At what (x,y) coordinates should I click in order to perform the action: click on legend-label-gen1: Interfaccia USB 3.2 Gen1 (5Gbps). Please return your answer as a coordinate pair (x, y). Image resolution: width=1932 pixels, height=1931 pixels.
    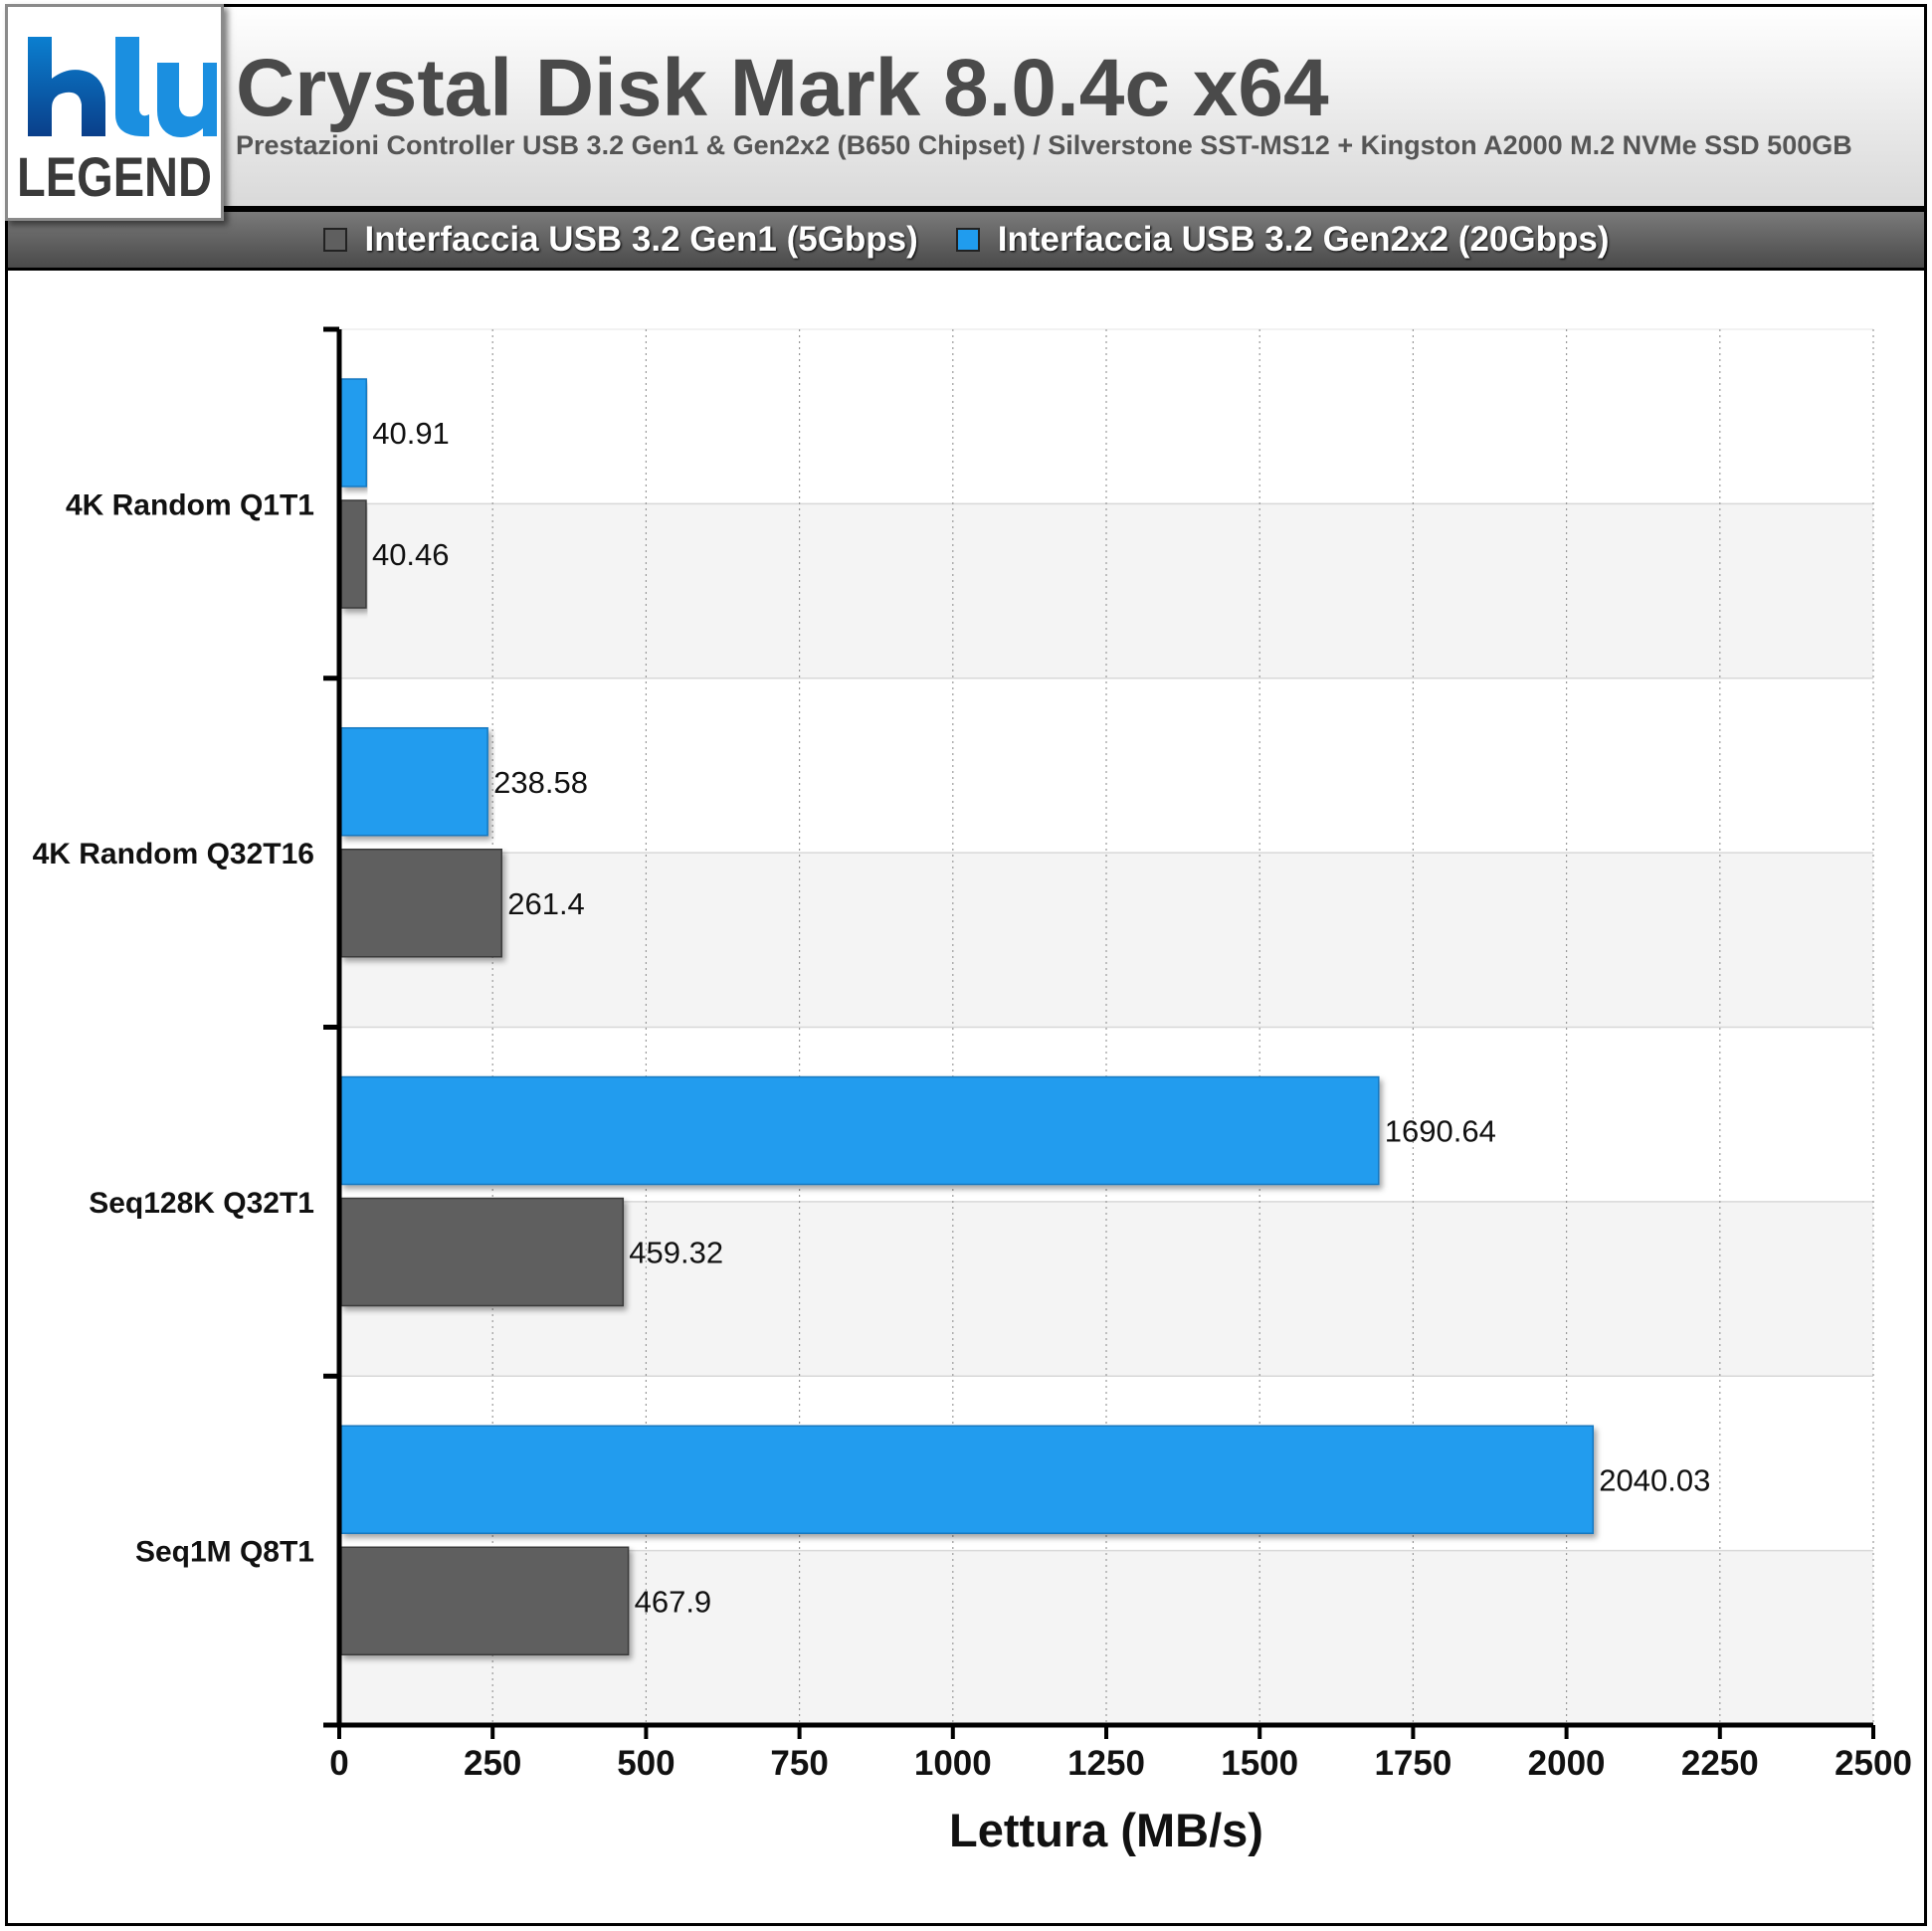
    Looking at the image, I should click on (641, 240).